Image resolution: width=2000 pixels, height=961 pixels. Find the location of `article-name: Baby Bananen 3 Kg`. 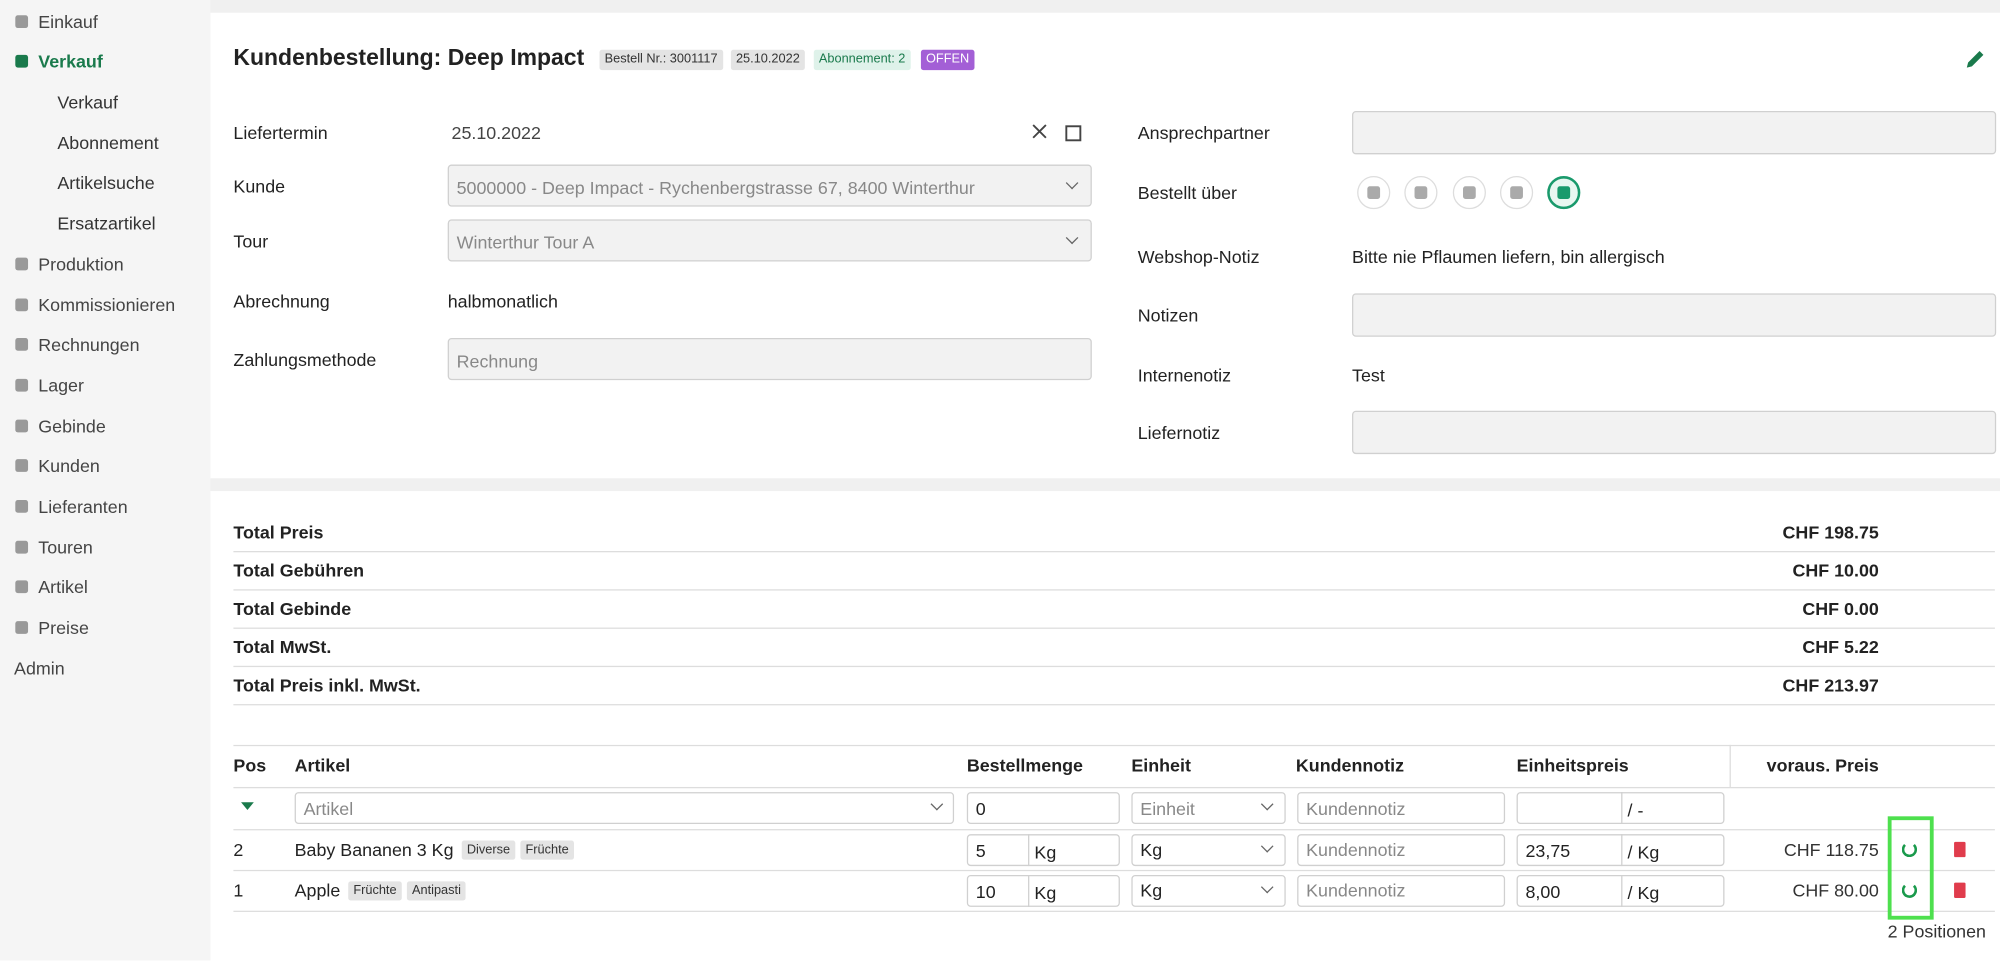

article-name: Baby Bananen 3 Kg is located at coordinates (374, 849).